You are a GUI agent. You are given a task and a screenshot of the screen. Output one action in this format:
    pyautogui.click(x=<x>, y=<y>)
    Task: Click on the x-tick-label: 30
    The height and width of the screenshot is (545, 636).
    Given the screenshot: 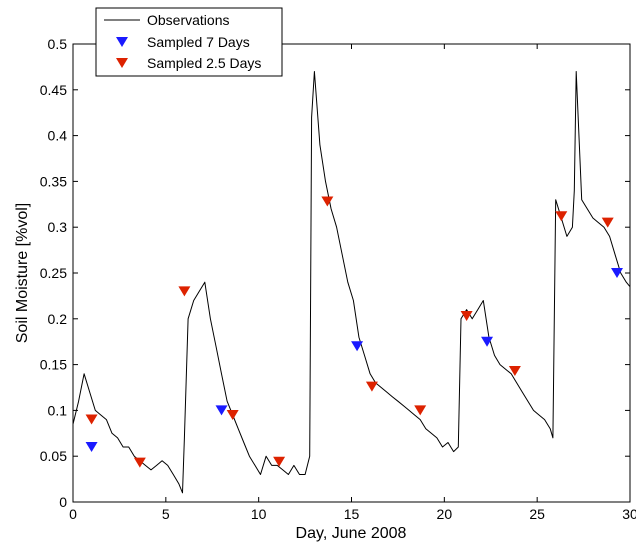 What is the action you would take?
    pyautogui.click(x=629, y=514)
    